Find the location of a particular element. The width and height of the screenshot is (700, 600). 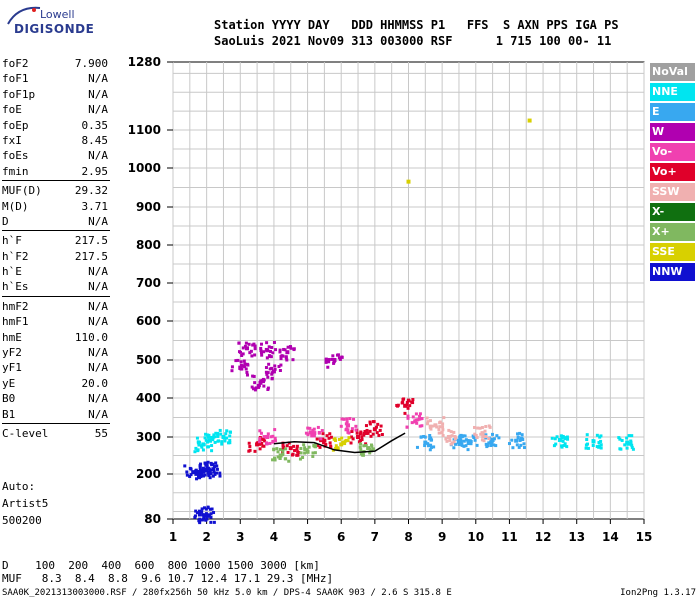

param-row: D N/A is located at coordinates (56, 221).